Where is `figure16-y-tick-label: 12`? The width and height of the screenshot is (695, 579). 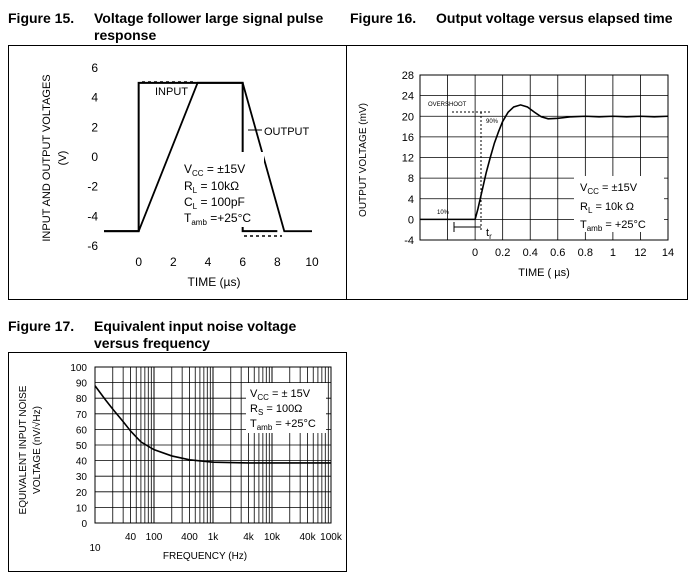
figure16-y-tick-label: 12 is located at coordinates (408, 159).